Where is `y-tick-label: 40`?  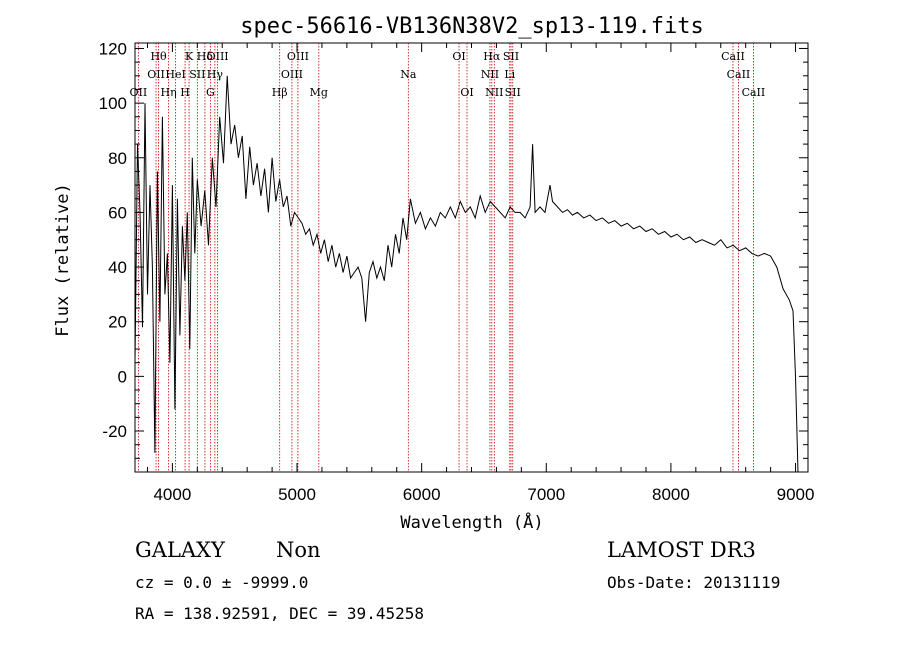
y-tick-label: 40 is located at coordinates (117, 267).